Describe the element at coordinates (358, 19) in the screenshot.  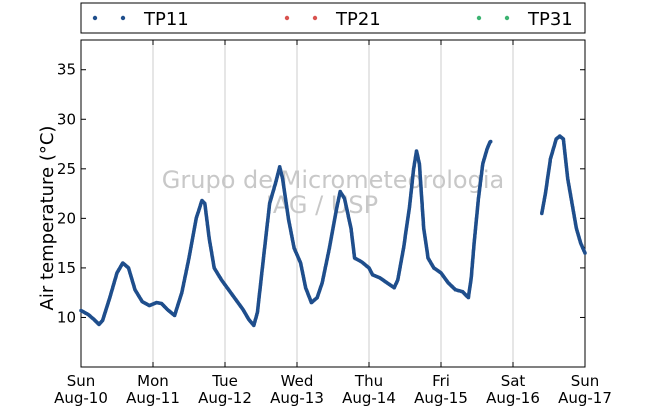
I see `legend-label: TP21` at that location.